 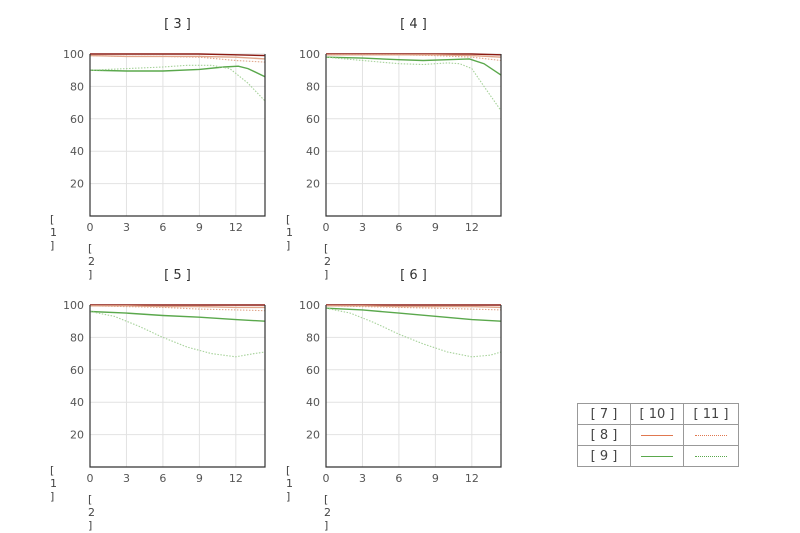 I want to click on legend-header-cell: [ 10 ], so click(x=657, y=414).